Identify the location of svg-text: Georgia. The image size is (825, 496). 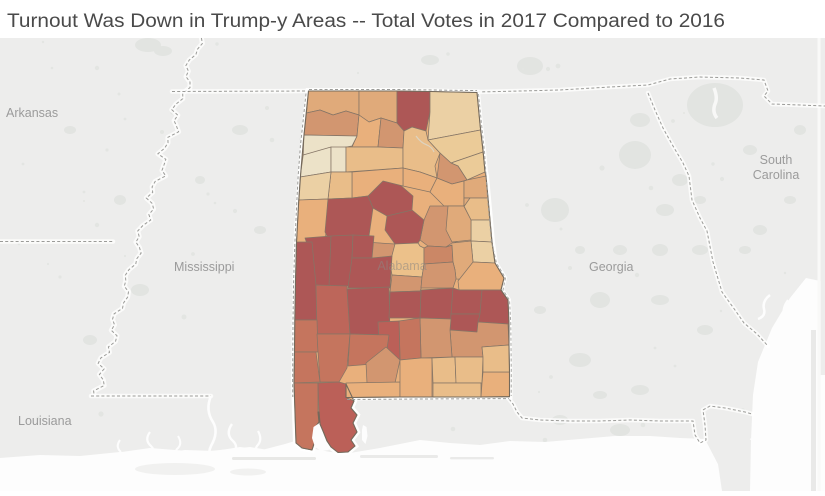
(611, 267).